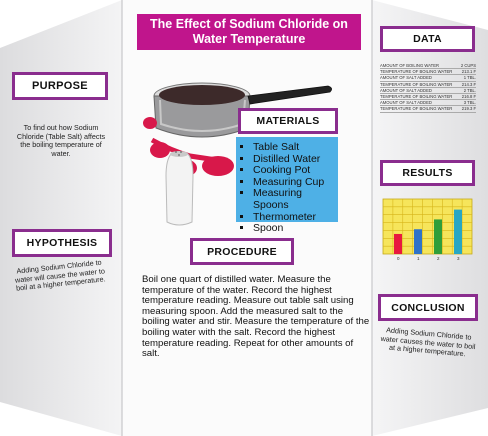 This screenshot has width=488, height=436. What do you see at coordinates (292, 229) in the screenshot?
I see `materials-item: Spoon` at bounding box center [292, 229].